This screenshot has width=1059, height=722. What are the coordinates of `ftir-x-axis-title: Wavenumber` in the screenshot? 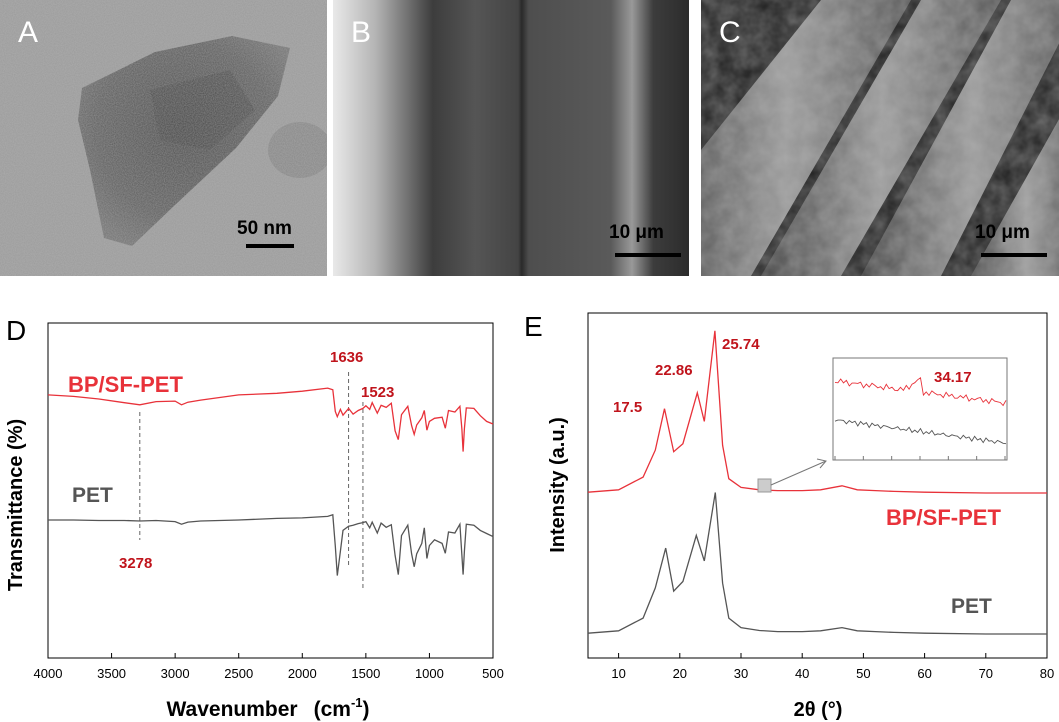 It's located at (231, 709).